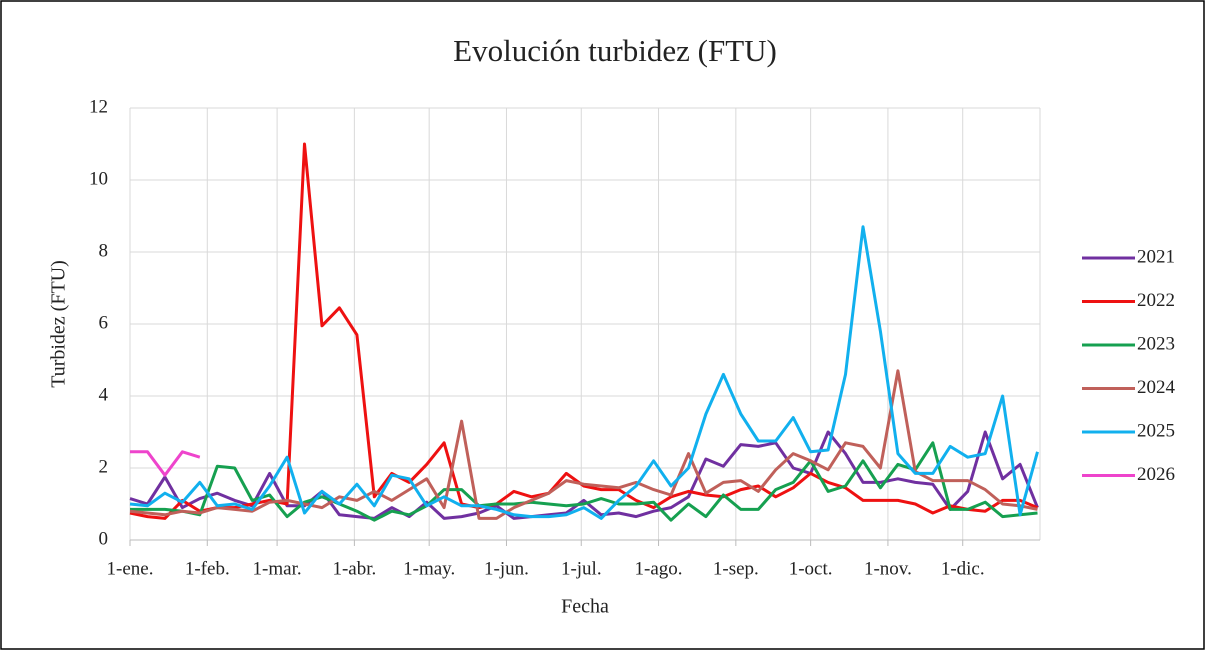 The image size is (1205, 650). What do you see at coordinates (207, 568) in the screenshot?
I see `x-tick-label: 1-feb.` at bounding box center [207, 568].